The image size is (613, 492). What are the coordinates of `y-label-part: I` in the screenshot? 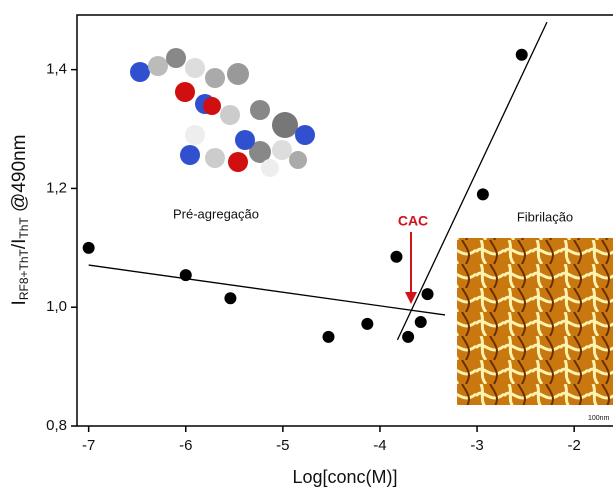 It's located at (19, 302).